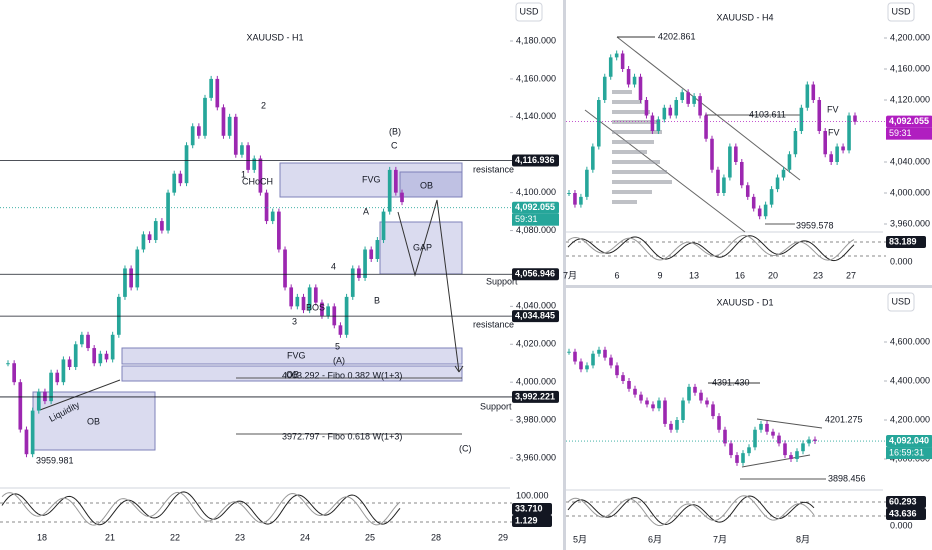 This screenshot has width=932, height=550. Describe the element at coordinates (257, 181) in the screenshot. I see `annotation: CHoCH` at that location.